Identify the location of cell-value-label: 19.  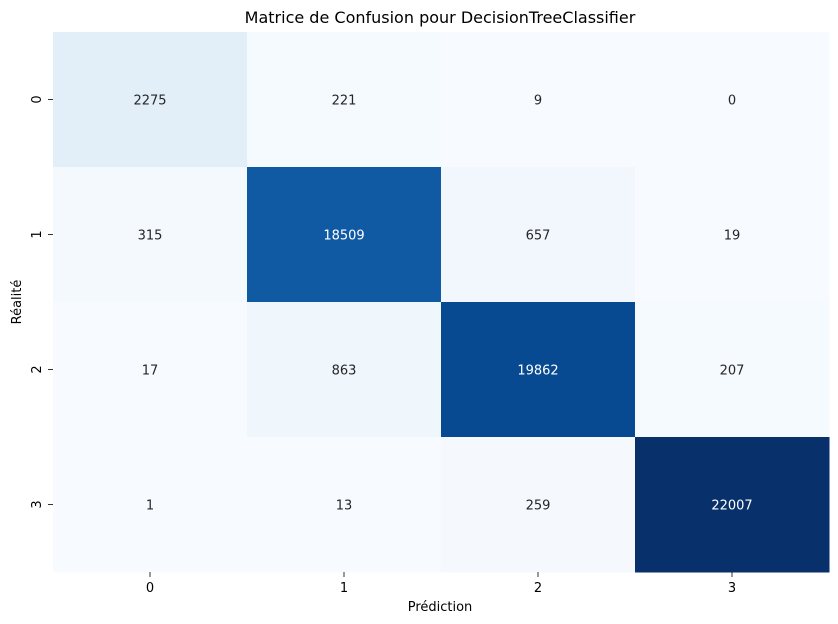
(732, 236).